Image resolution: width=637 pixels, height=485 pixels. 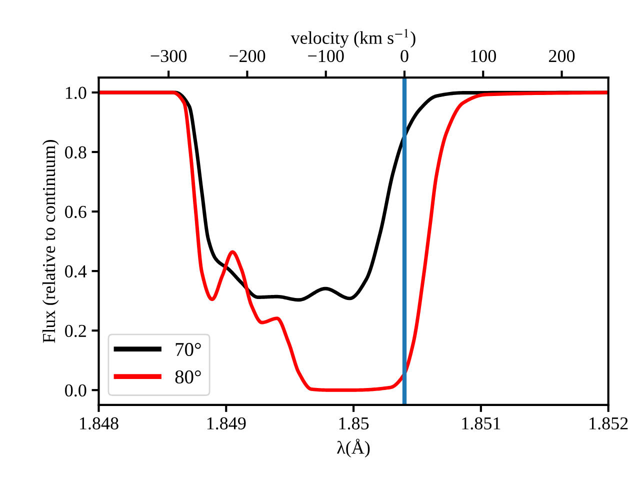 I want to click on x2-tick-label: 200, so click(x=562, y=56).